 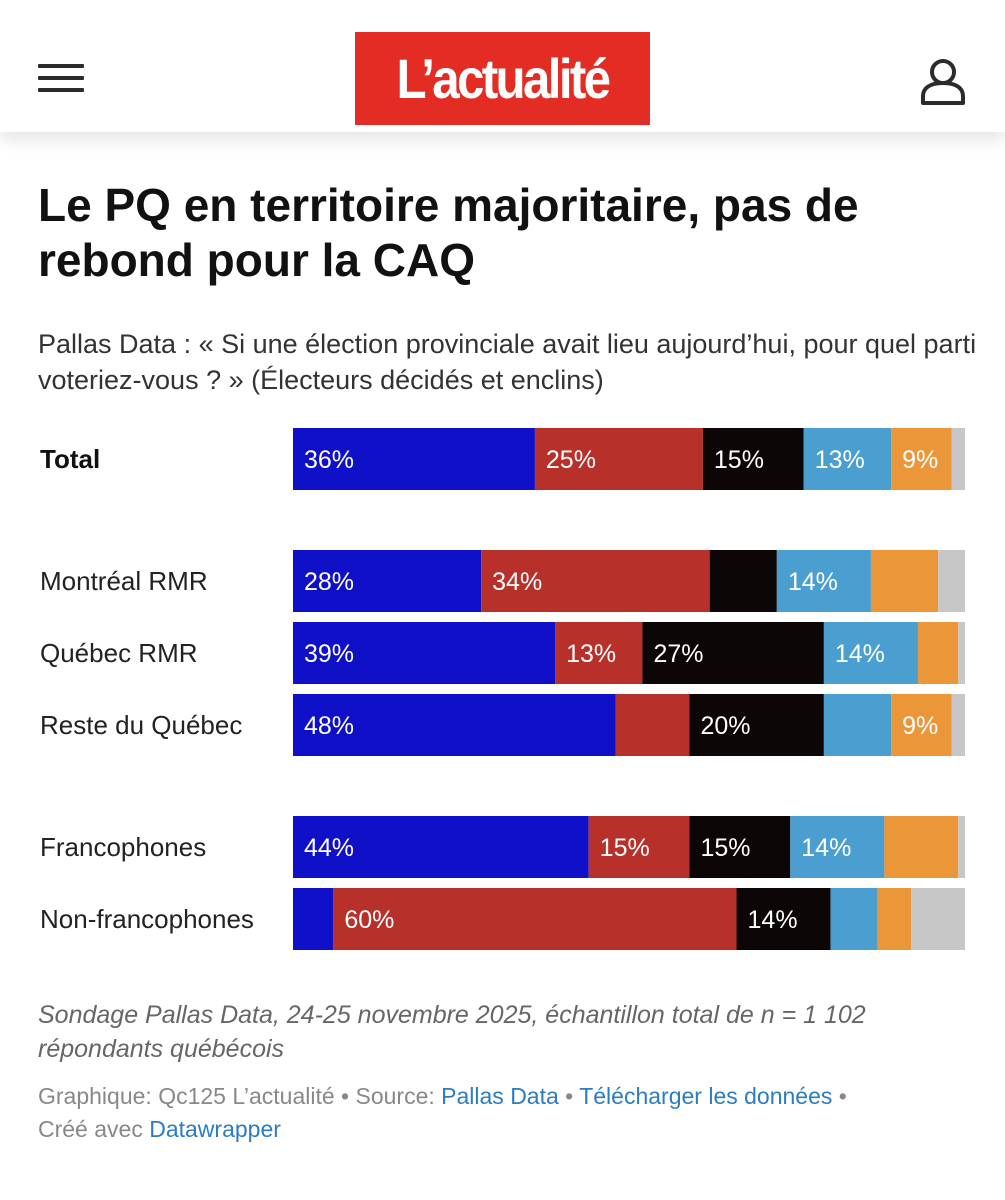 What do you see at coordinates (678, 654) in the screenshot?
I see `bar-value-label: 27%` at bounding box center [678, 654].